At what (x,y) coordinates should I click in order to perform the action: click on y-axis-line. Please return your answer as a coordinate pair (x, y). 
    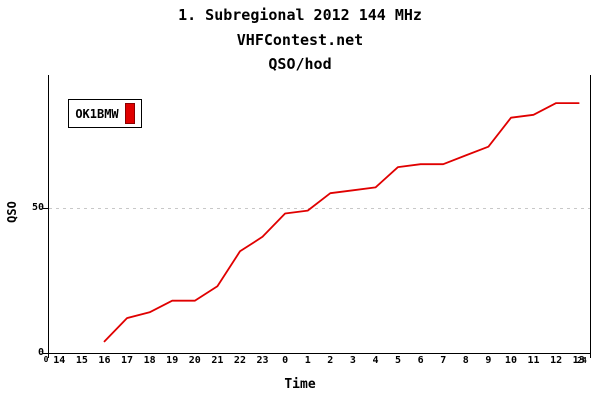
    Looking at the image, I should click on (48, 214).